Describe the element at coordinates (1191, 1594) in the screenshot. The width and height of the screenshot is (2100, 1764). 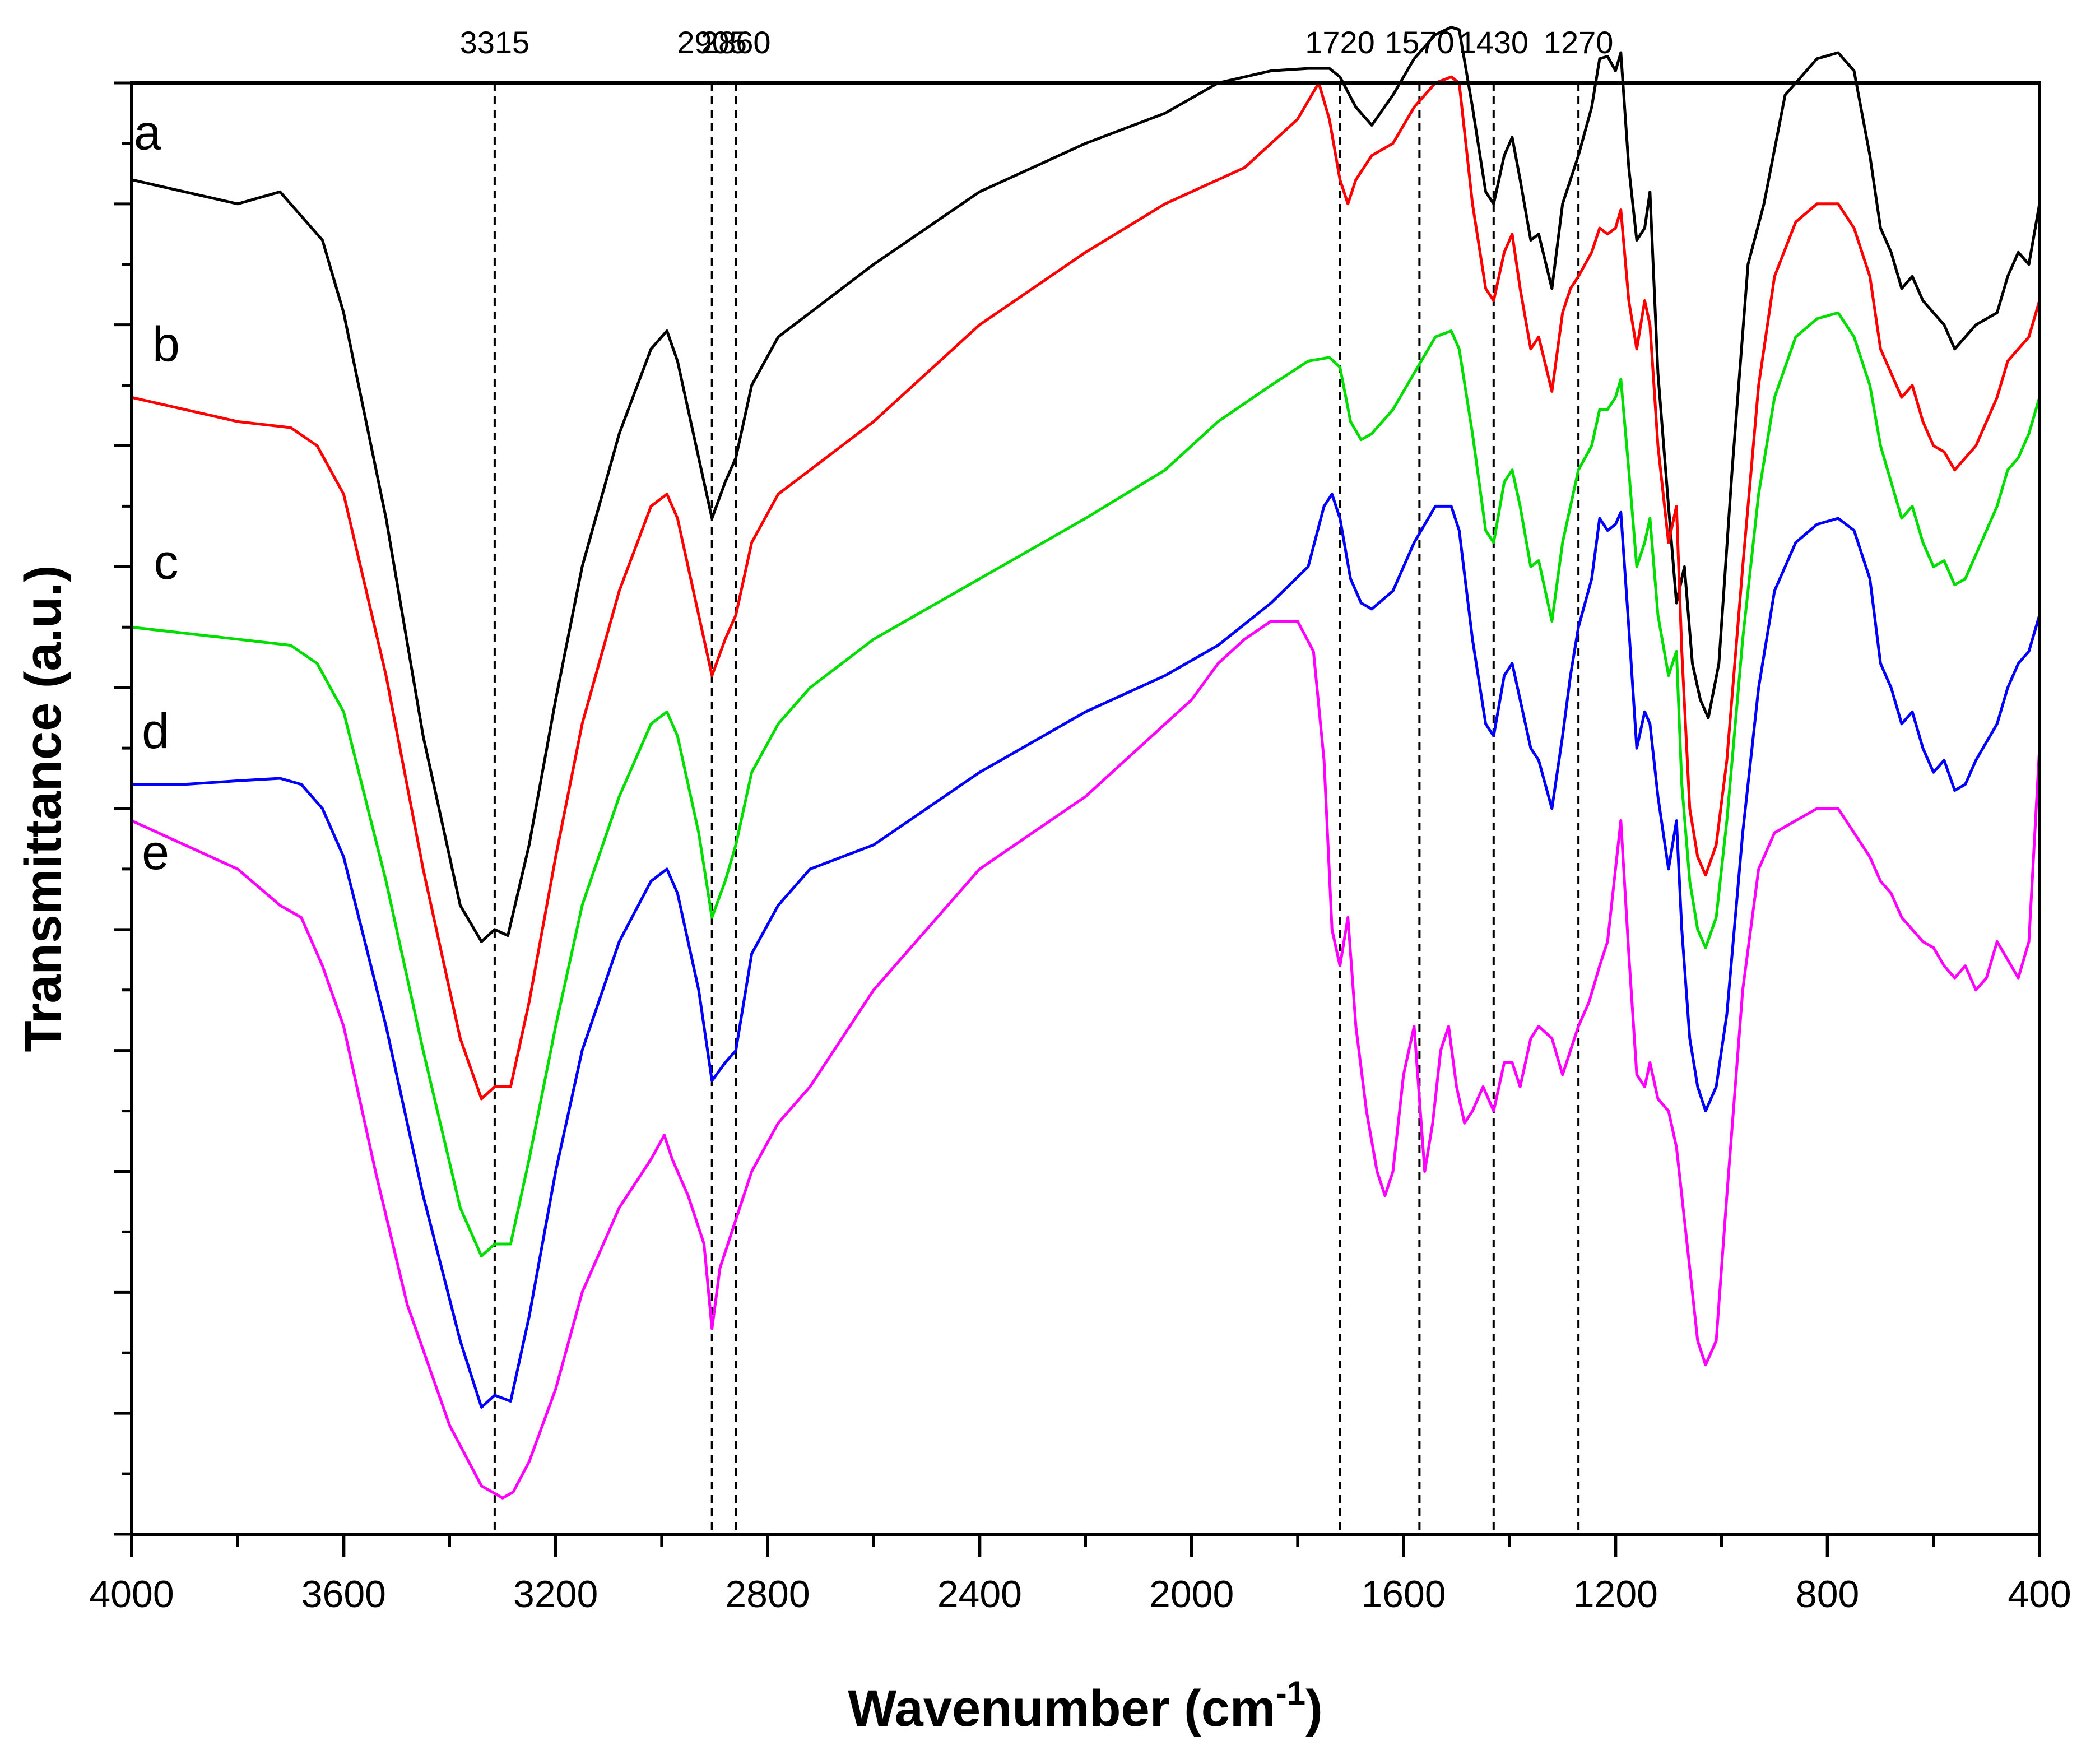
I see `x-tick-label-2000: 2000` at that location.